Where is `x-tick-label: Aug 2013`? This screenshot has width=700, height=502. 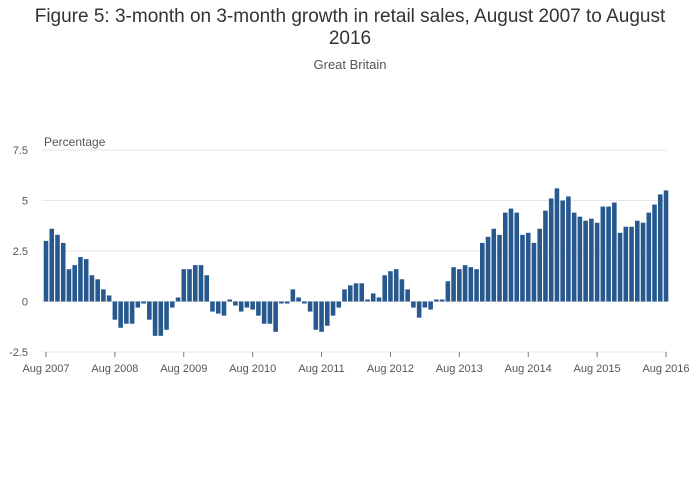
x-tick-label: Aug 2013 is located at coordinates (459, 369).